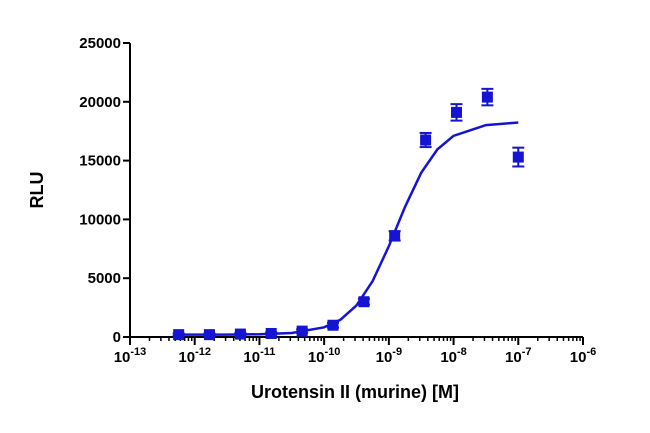 The image size is (650, 433). I want to click on x-tick-label: 10⁻¹³, so click(130, 356).